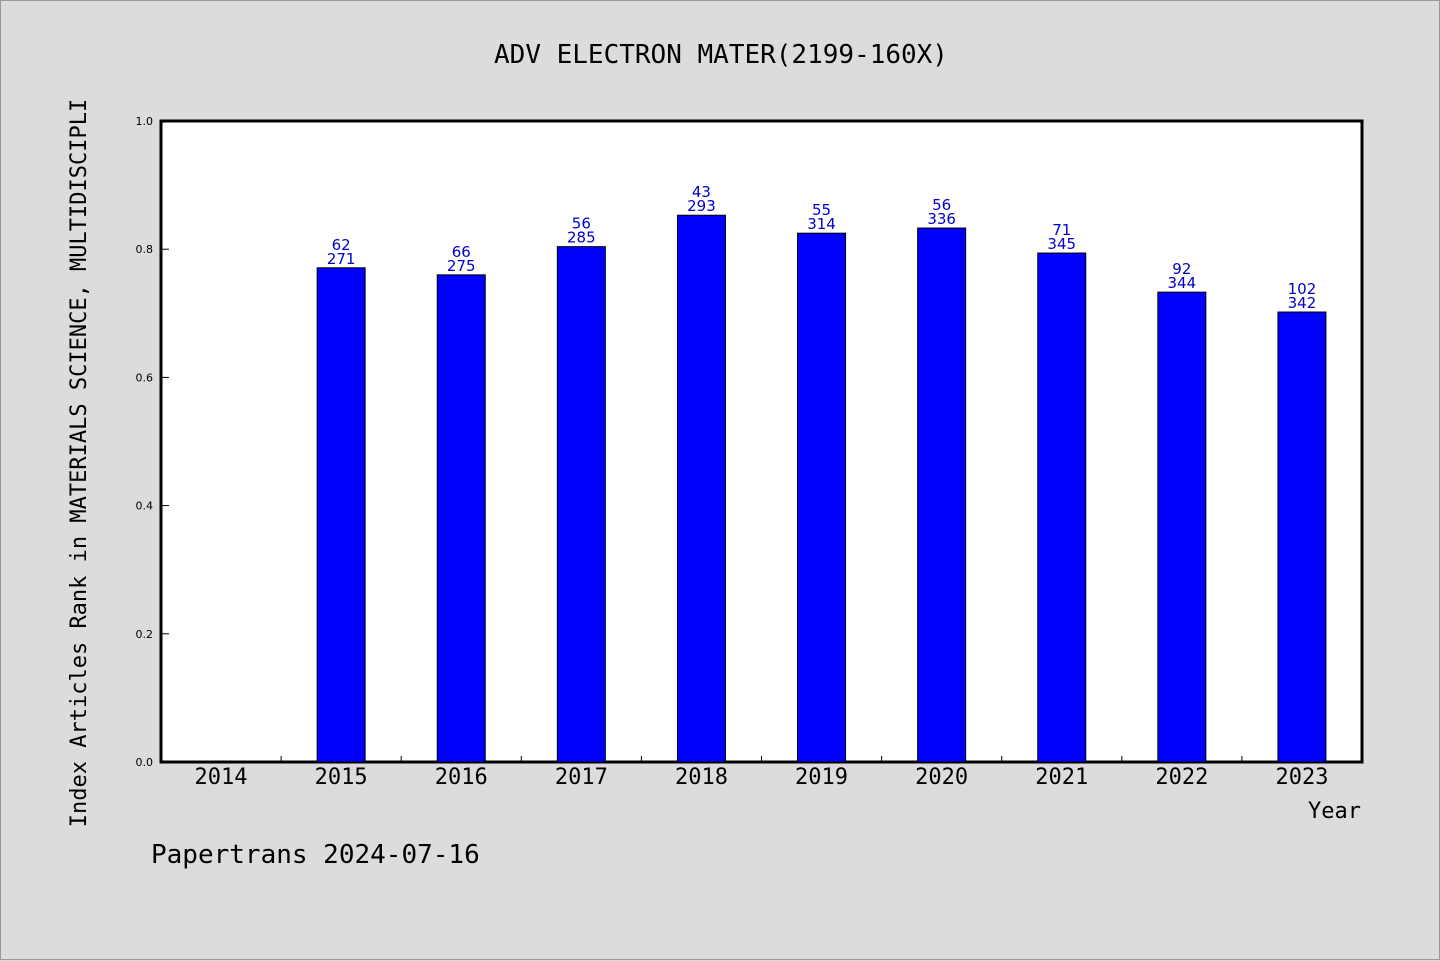  Describe the element at coordinates (1301, 777) in the screenshot. I see `x-tick-label: 2023` at that location.